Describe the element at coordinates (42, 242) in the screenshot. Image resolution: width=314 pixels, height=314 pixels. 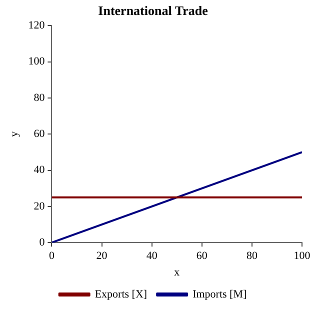
I see `y-tick-label: 0` at that location.